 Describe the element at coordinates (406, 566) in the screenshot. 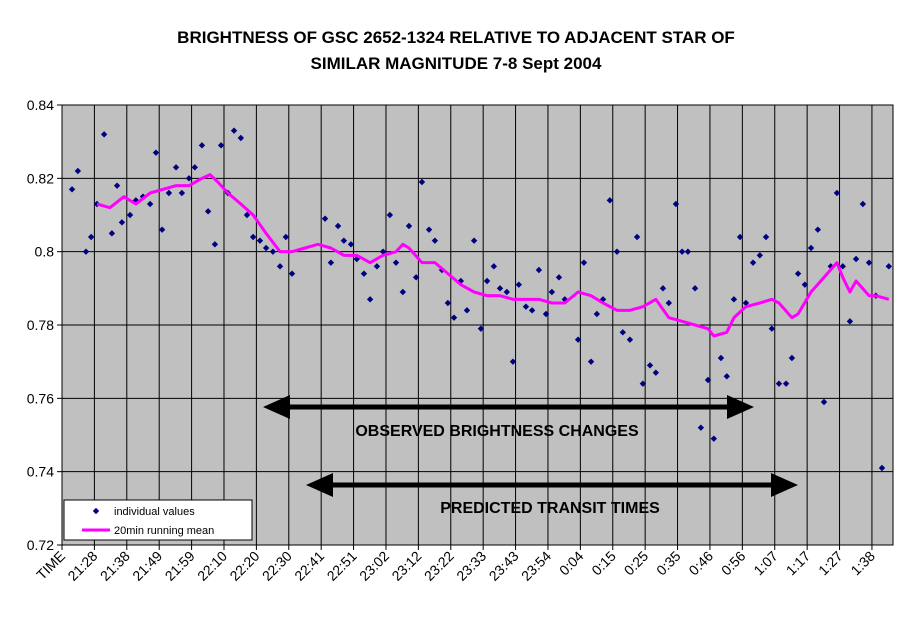

I see `x-tick-label: 23:12` at that location.